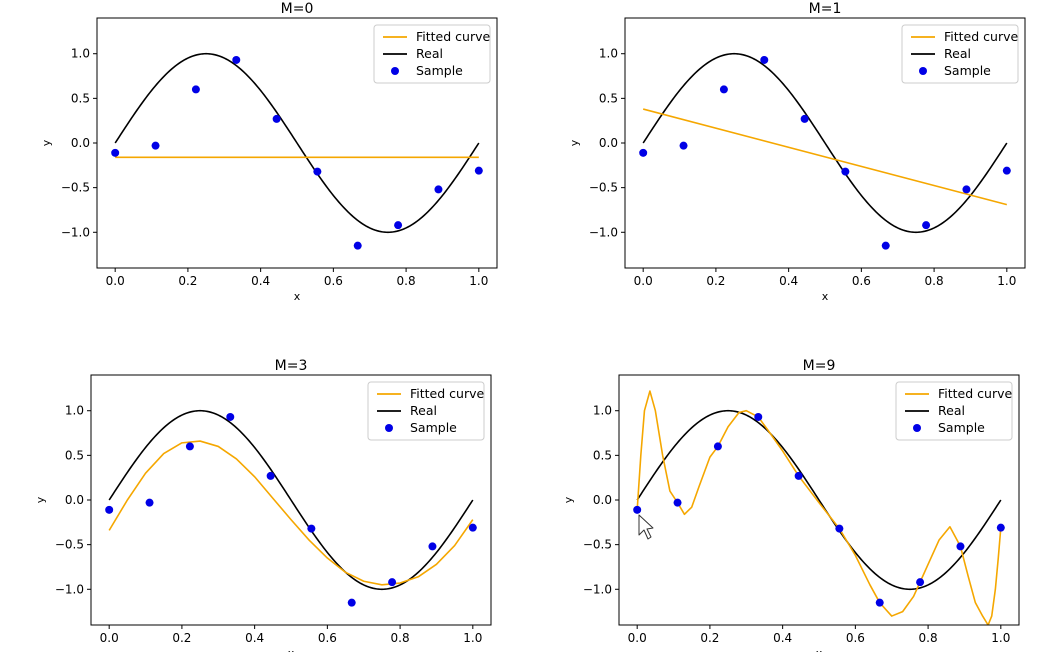  I want to click on mouse-cursor-icon, so click(646, 527).